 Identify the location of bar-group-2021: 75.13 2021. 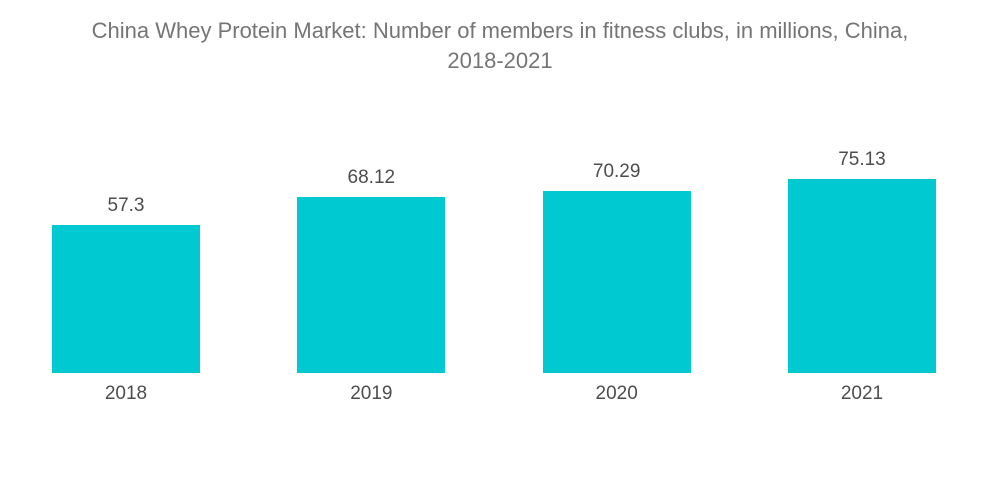
(861, 277).